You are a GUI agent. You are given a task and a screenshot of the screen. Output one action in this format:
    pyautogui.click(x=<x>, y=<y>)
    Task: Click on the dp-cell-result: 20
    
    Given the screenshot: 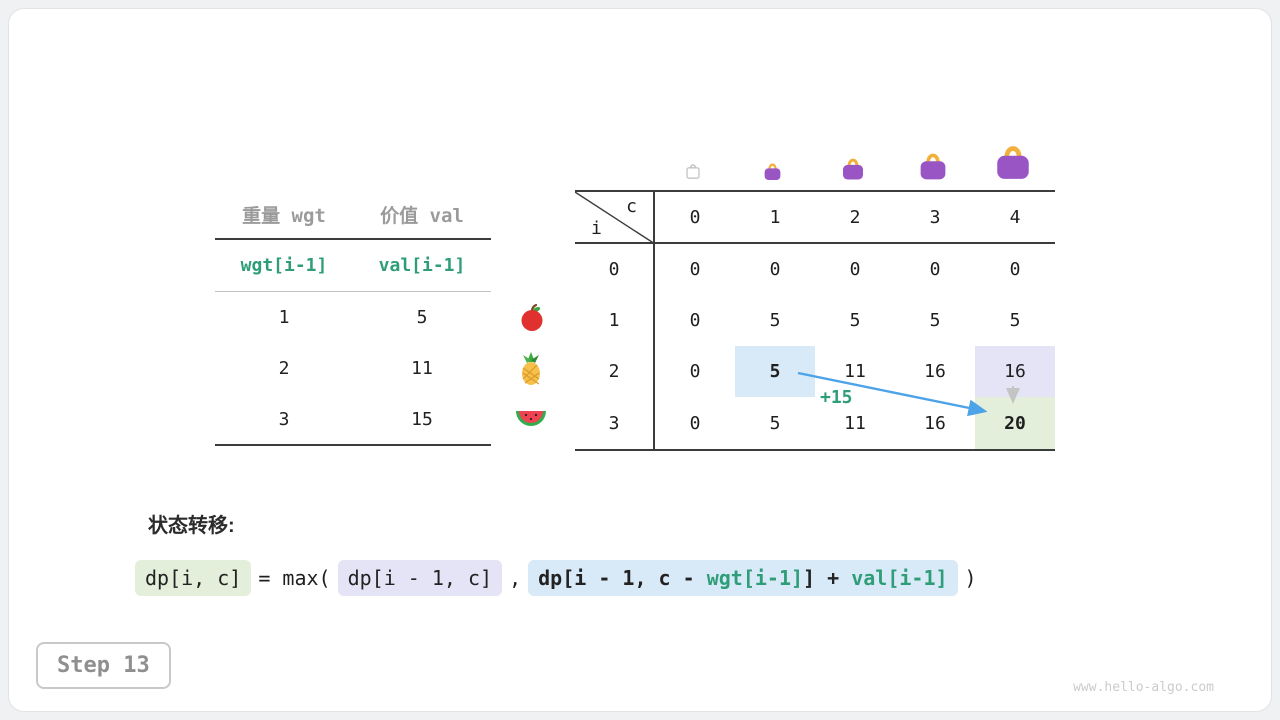 What is the action you would take?
    pyautogui.click(x=1015, y=423)
    